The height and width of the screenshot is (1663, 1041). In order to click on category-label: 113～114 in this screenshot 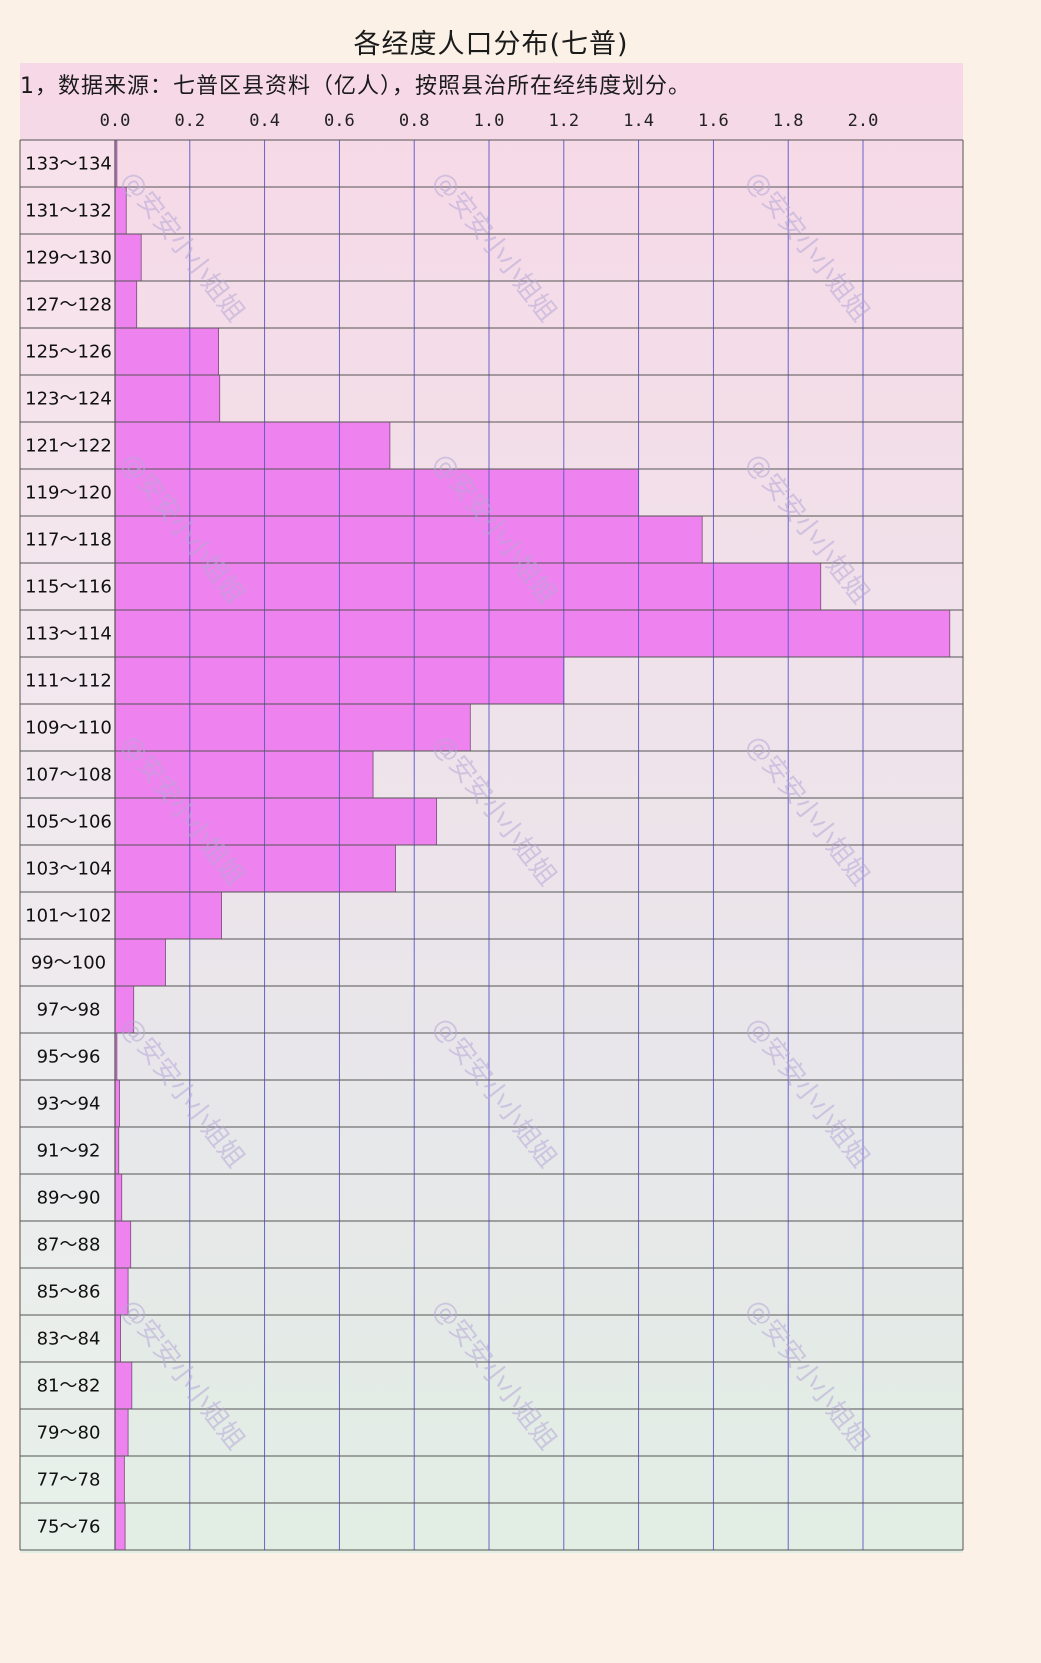, I will do `click(68, 634)`.